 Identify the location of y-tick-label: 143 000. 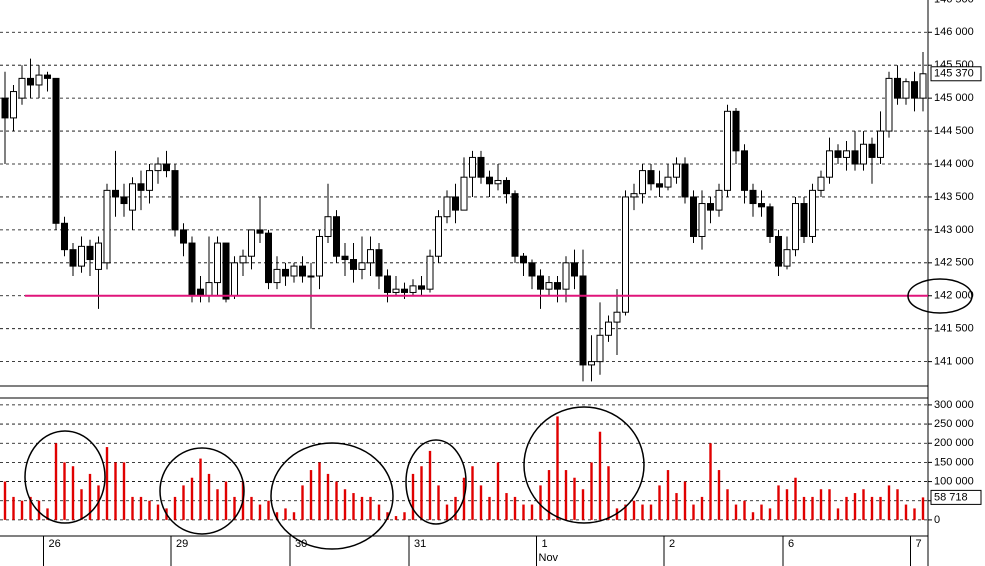
(954, 230).